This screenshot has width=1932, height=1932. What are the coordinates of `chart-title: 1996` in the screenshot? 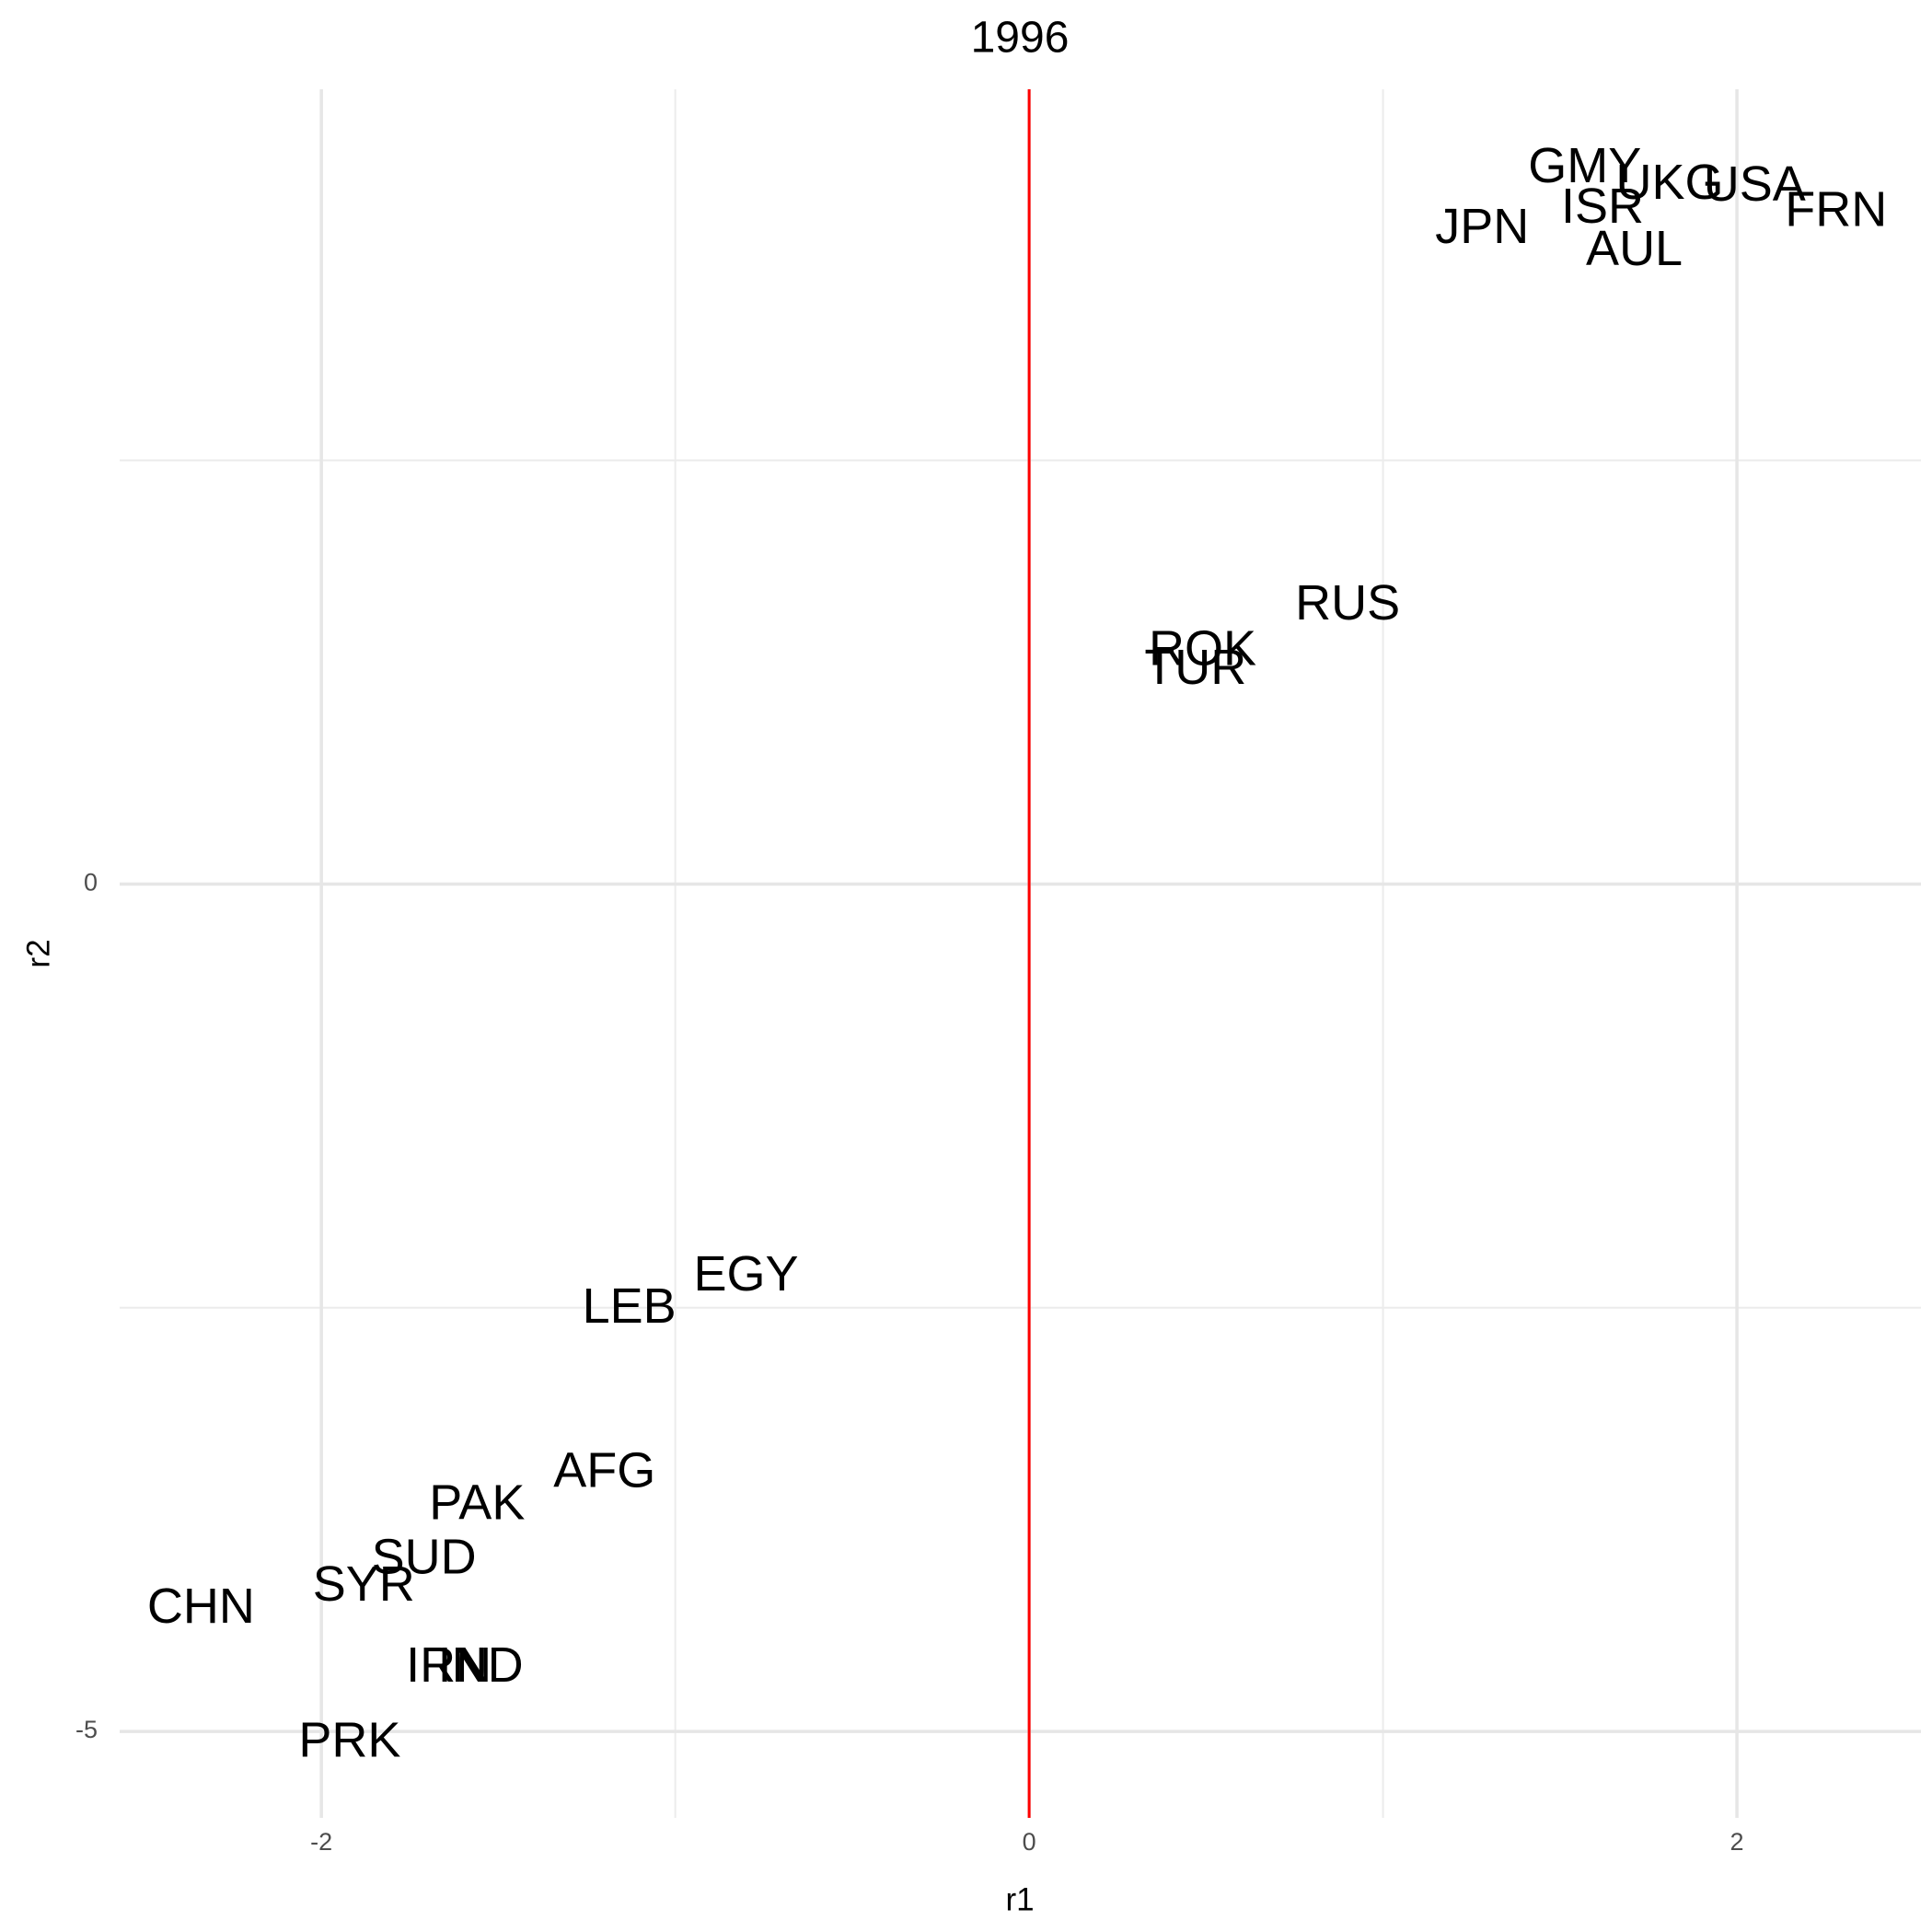 It's located at (1021, 38).